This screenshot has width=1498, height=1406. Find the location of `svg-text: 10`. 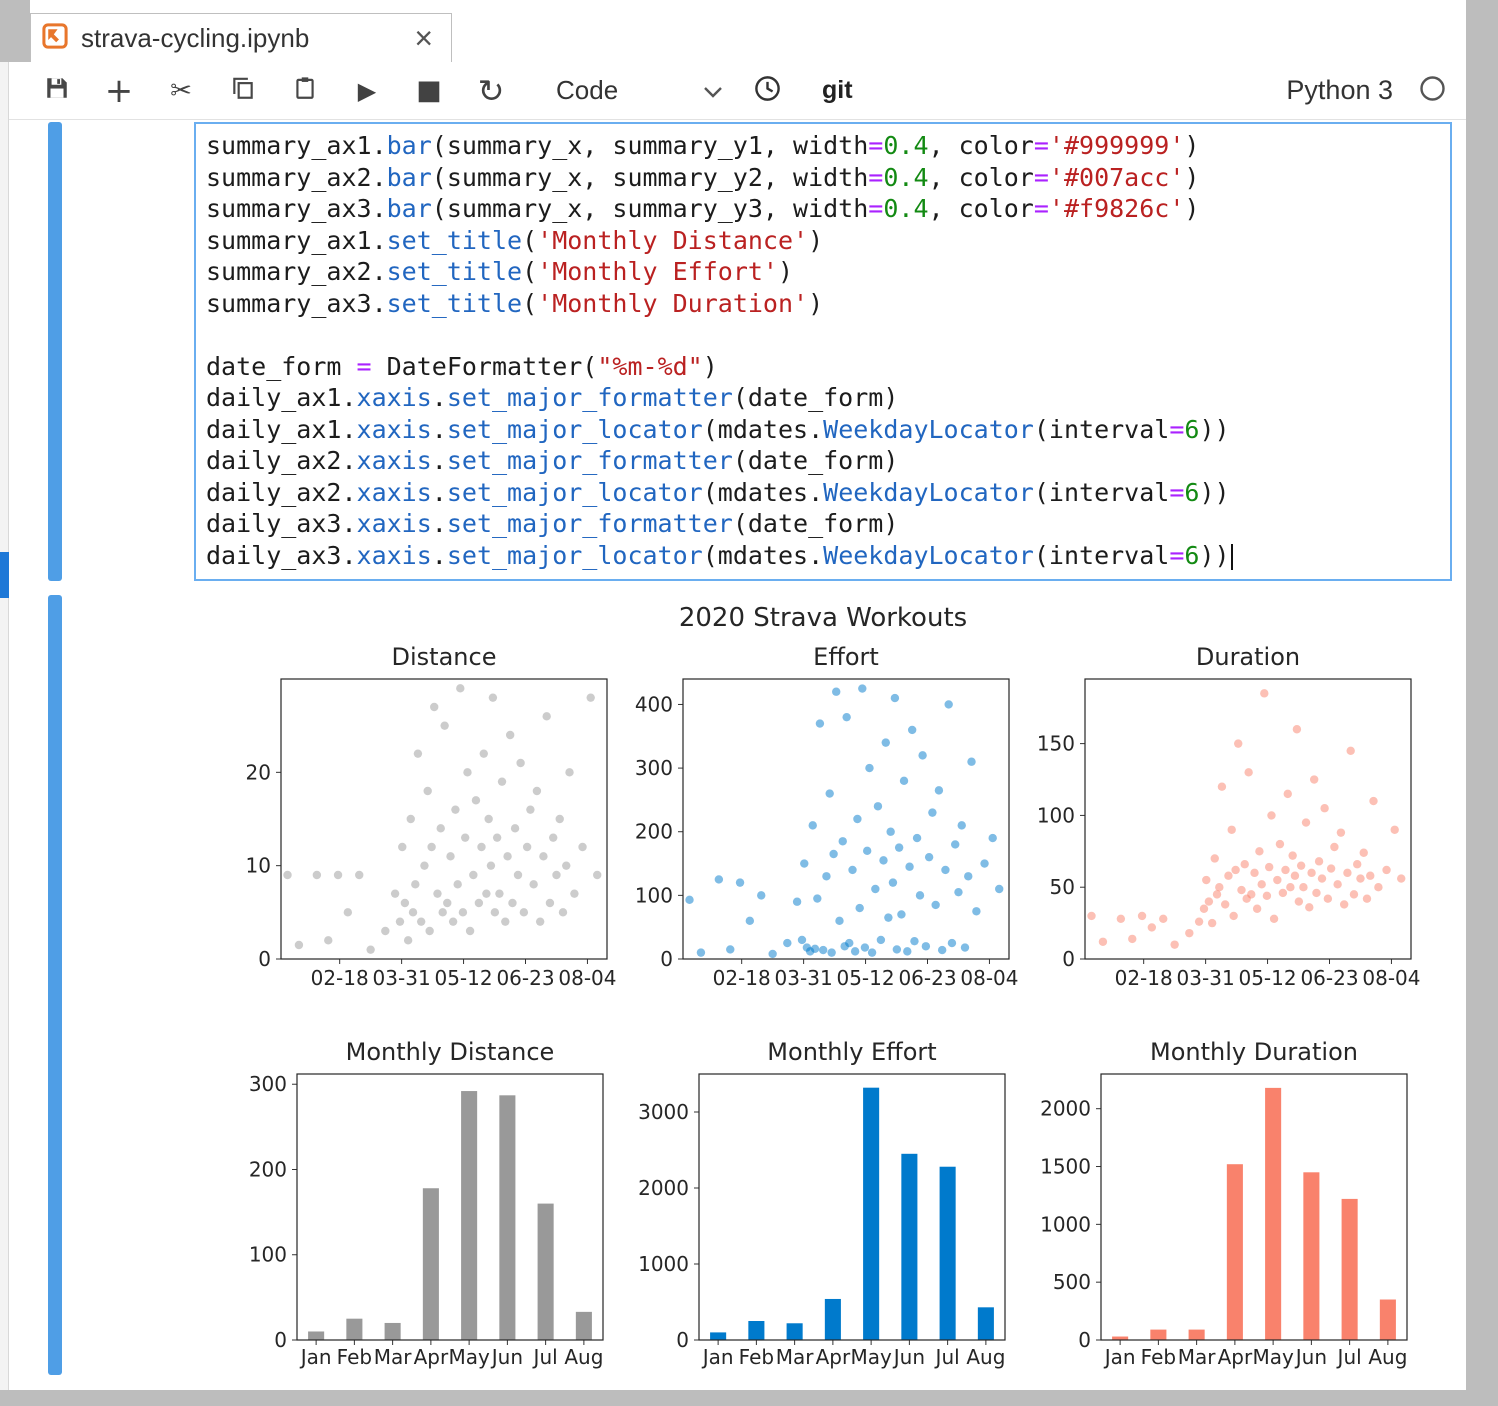

svg-text: 10 is located at coordinates (258, 866).